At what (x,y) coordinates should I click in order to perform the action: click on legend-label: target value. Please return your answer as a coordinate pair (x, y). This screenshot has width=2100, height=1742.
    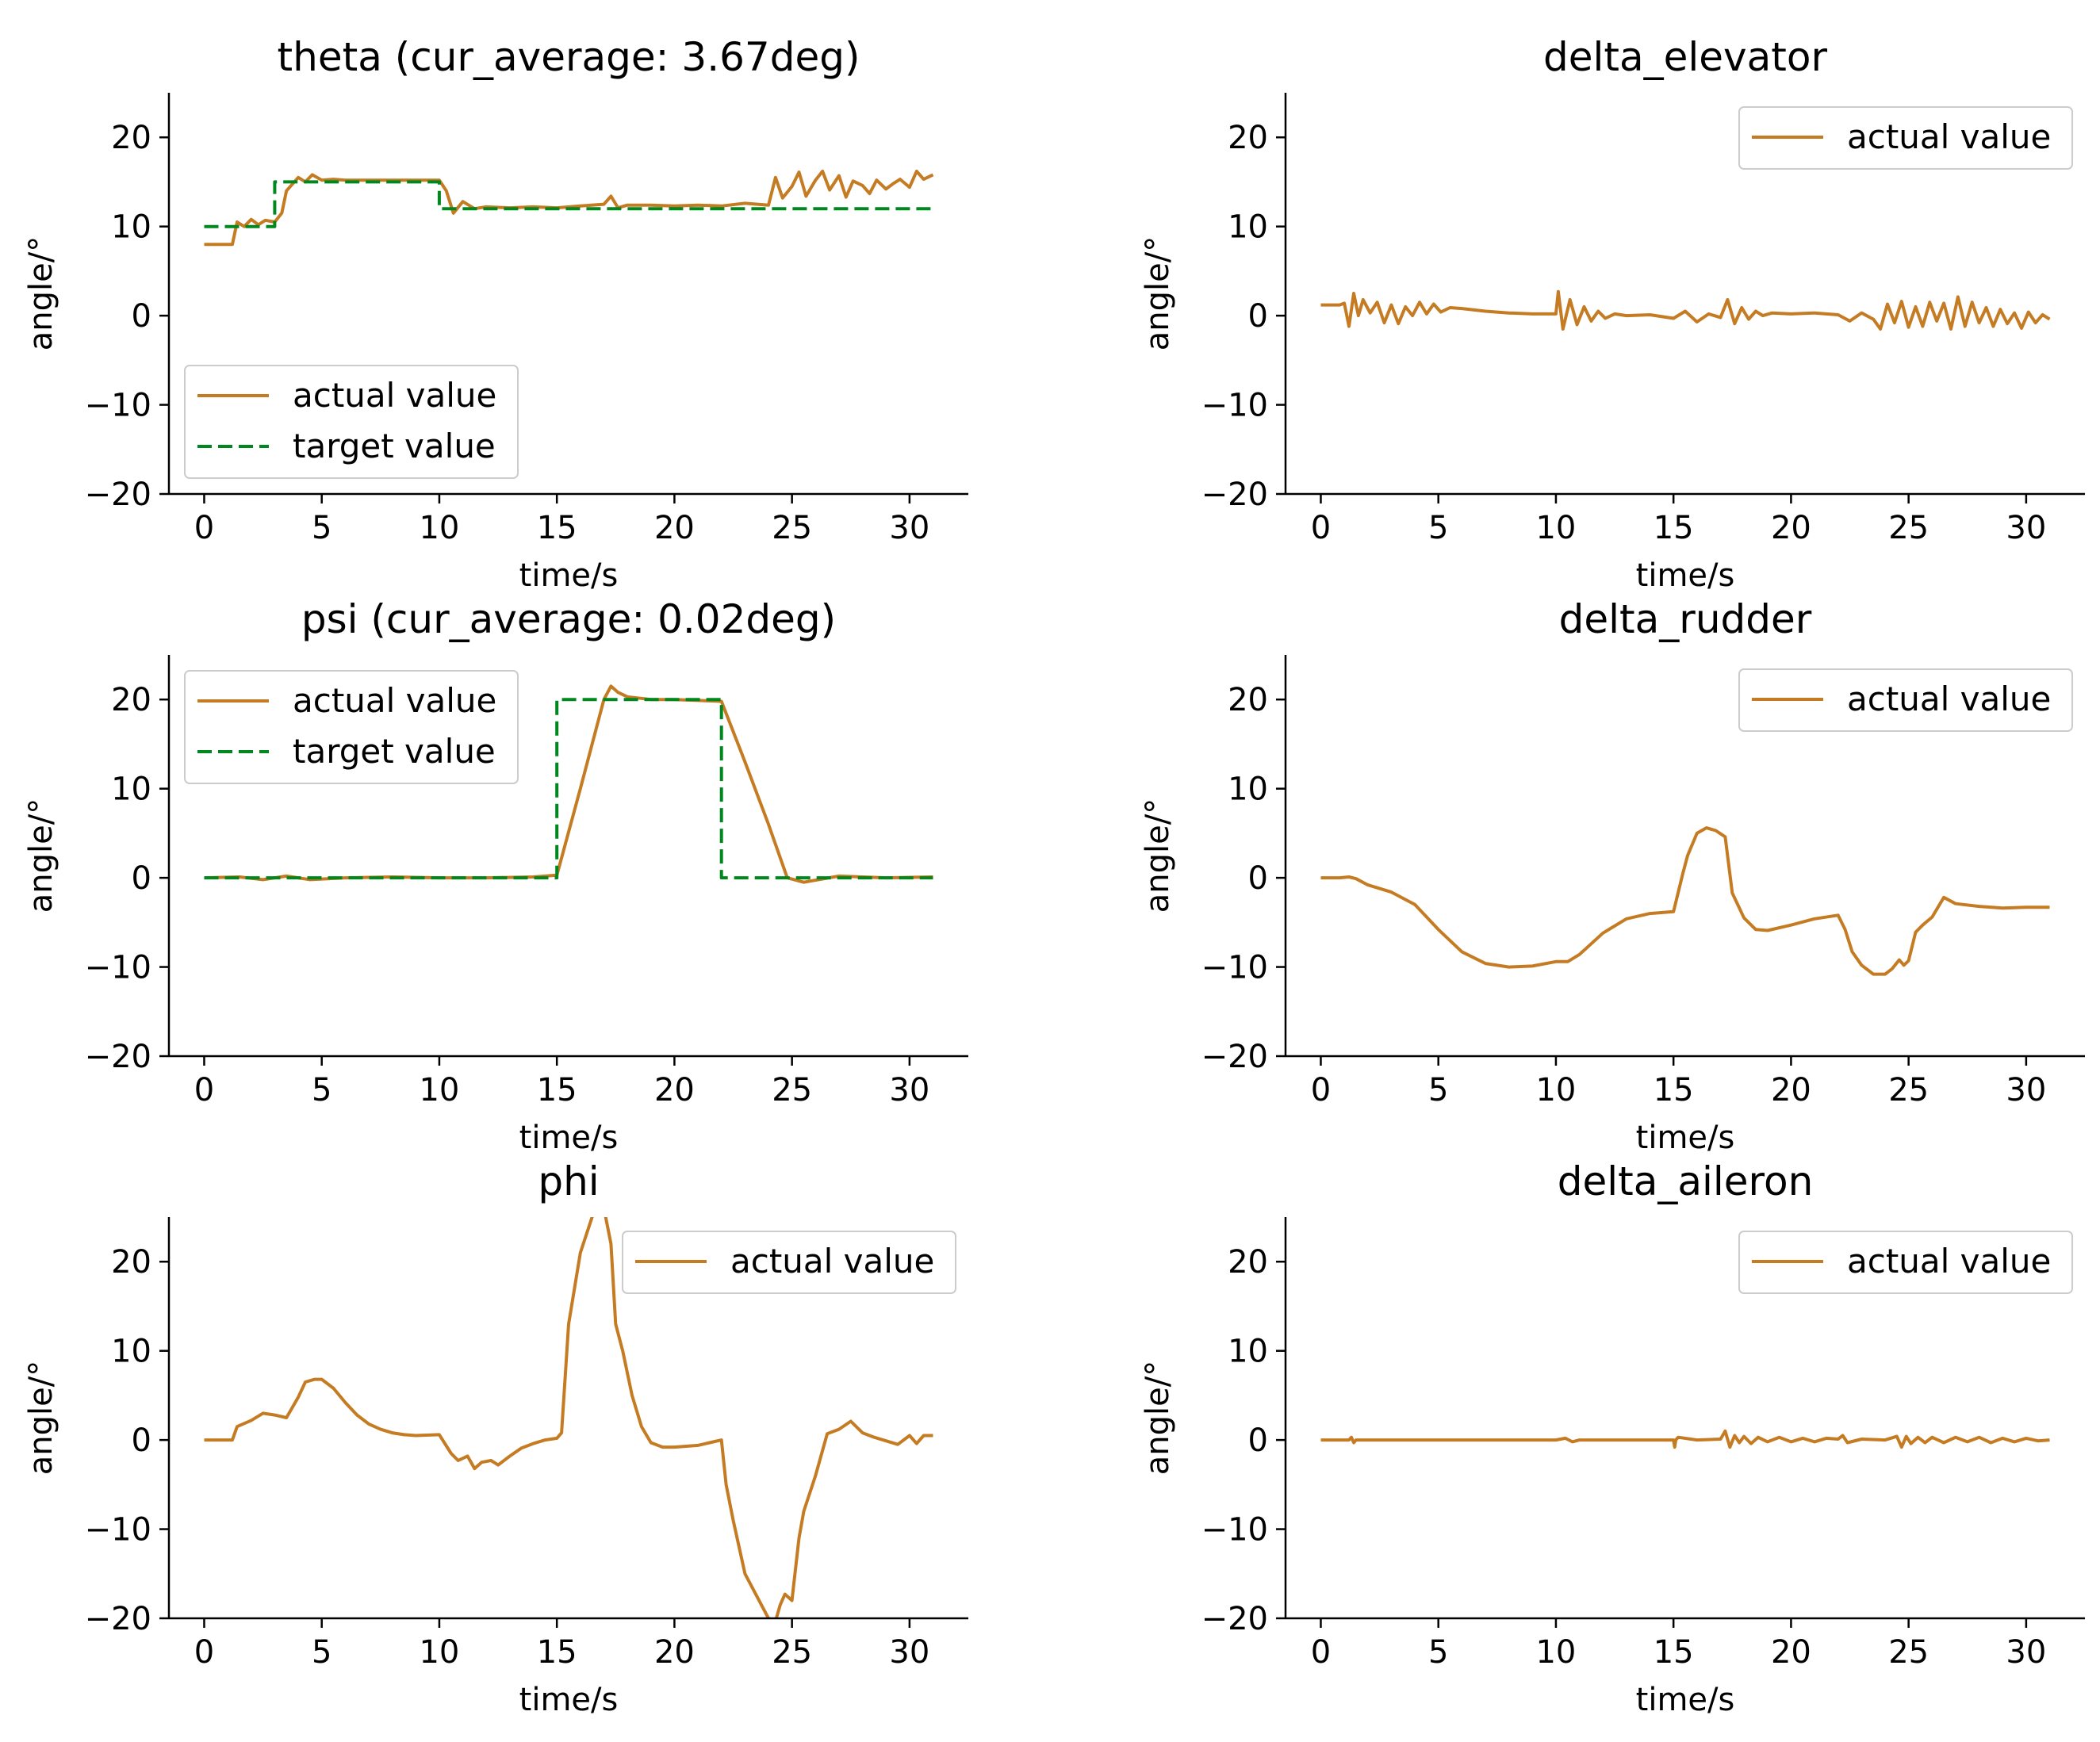
    Looking at the image, I should click on (394, 446).